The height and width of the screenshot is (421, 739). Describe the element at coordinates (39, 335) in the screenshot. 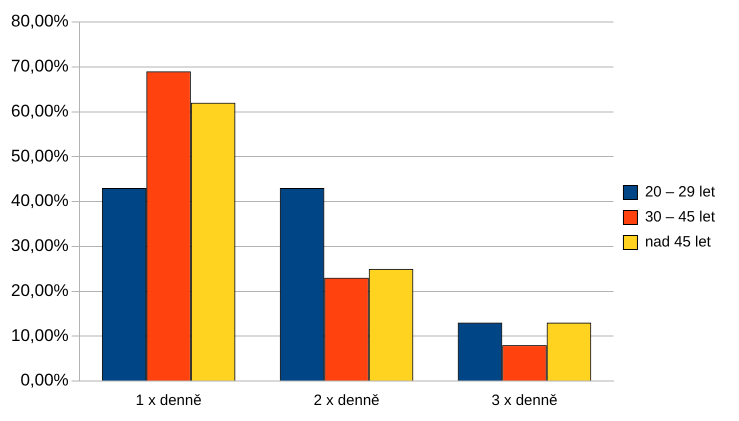

I see `y-tick-label: 10,00%` at that location.